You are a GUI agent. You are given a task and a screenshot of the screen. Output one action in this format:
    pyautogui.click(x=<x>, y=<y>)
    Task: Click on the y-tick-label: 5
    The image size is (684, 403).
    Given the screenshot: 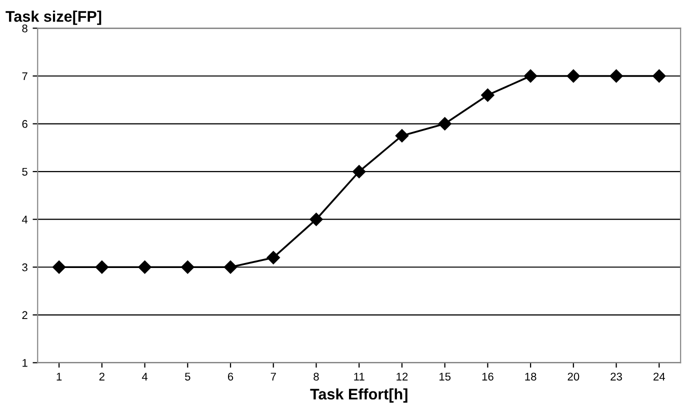 What is the action you would take?
    pyautogui.click(x=25, y=172)
    